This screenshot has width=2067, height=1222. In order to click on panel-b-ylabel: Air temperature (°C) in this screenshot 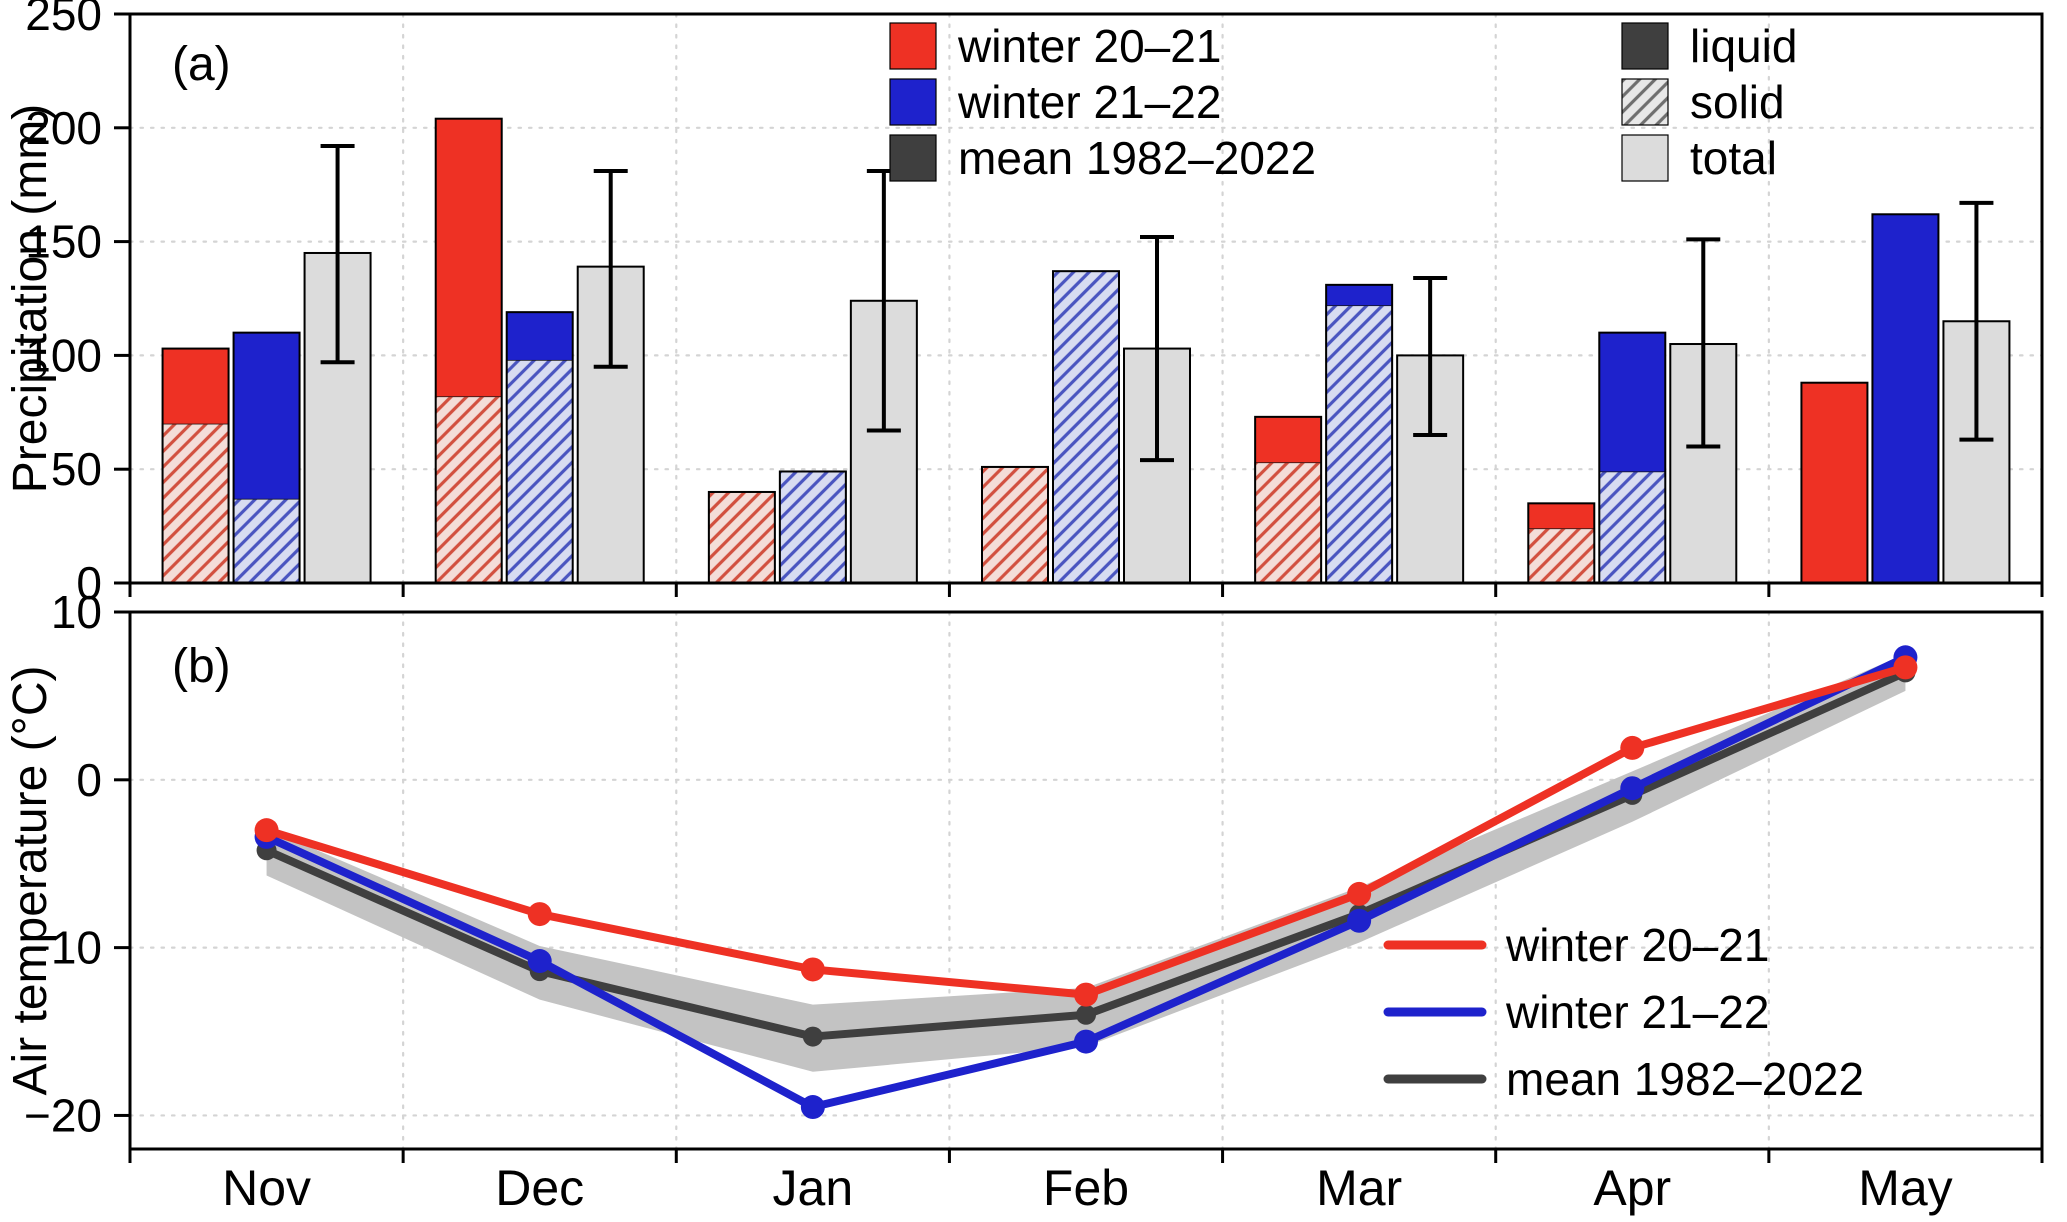, I will do `click(30, 881)`.